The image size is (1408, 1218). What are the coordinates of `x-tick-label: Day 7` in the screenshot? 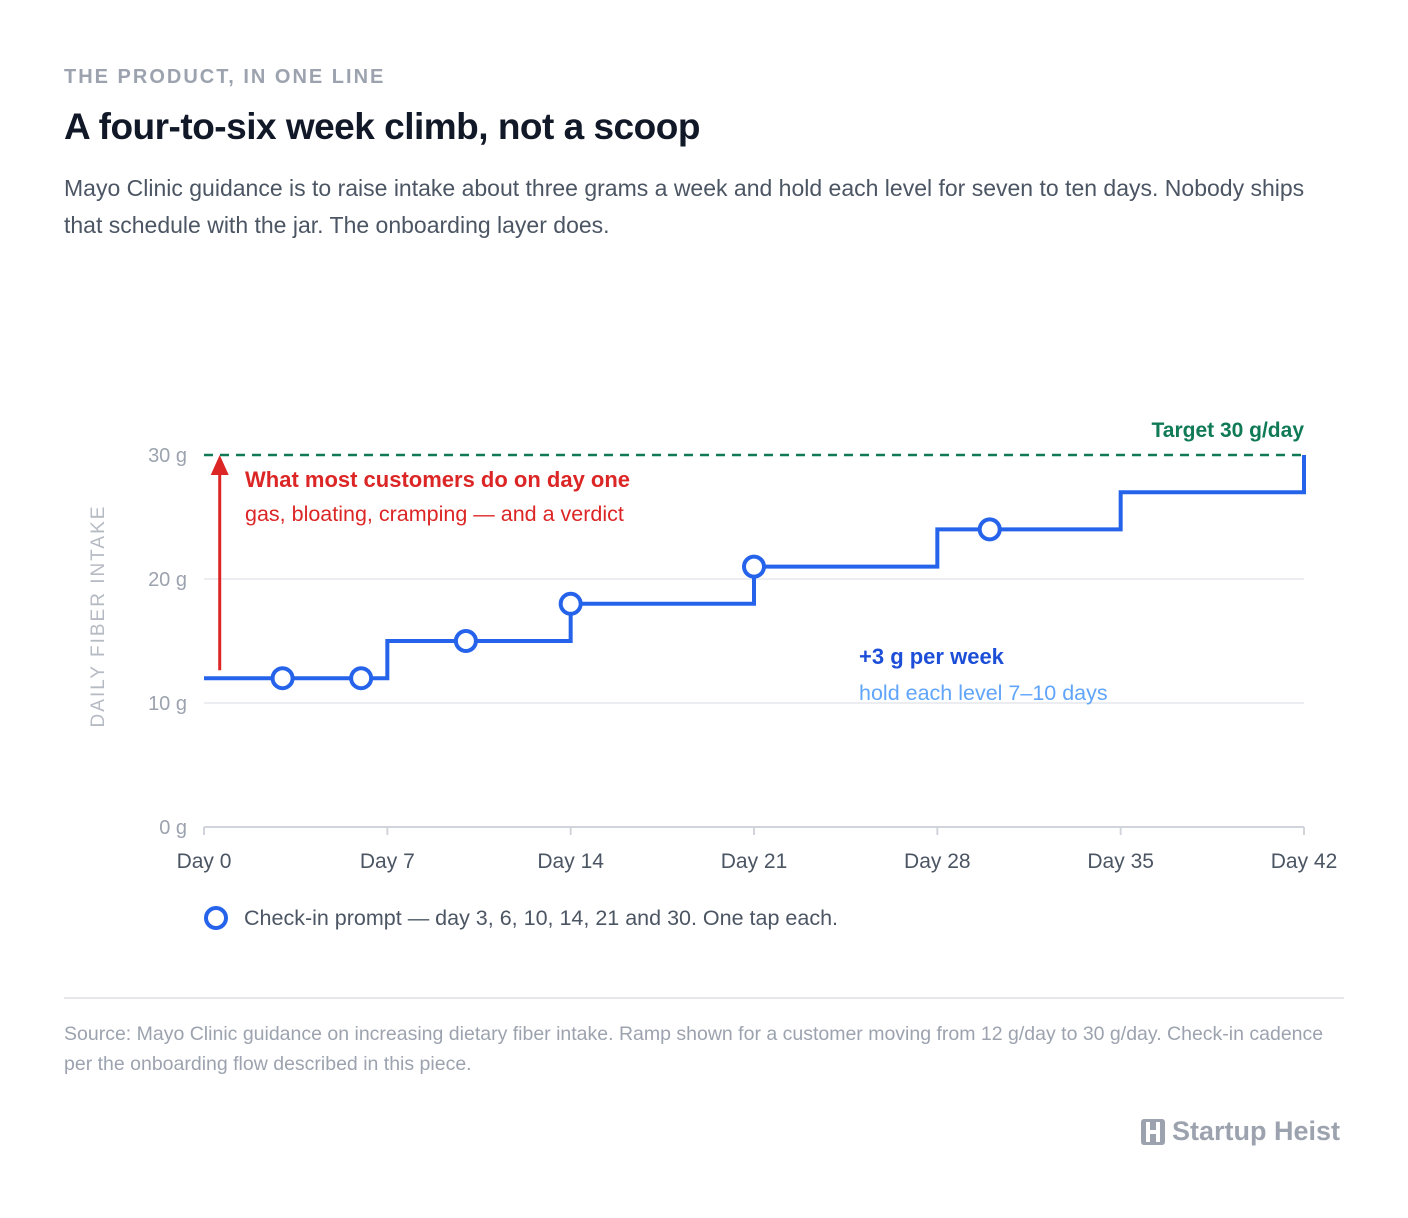 It's located at (387, 861).